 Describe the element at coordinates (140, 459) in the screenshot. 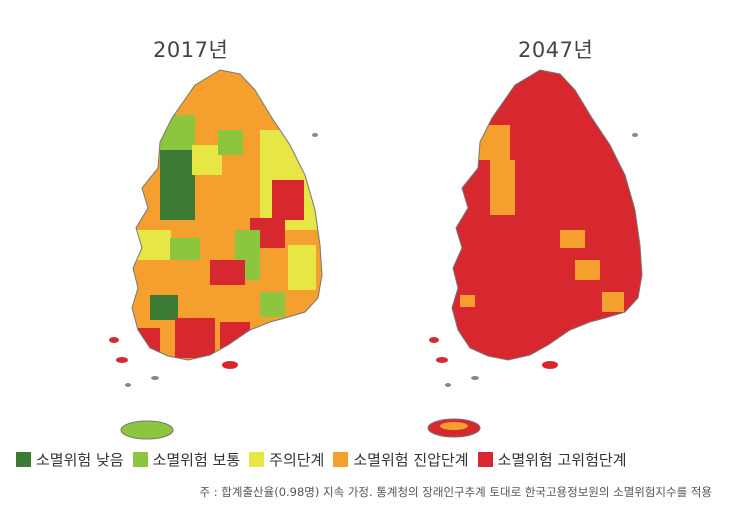

I see `legend-swatch-normal` at that location.